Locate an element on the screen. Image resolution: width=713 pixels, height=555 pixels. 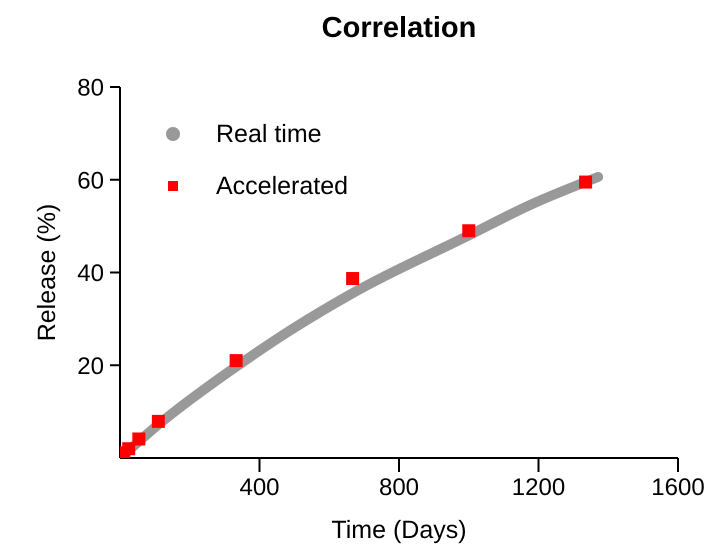
y-tick-label: 20 is located at coordinates (90, 366).